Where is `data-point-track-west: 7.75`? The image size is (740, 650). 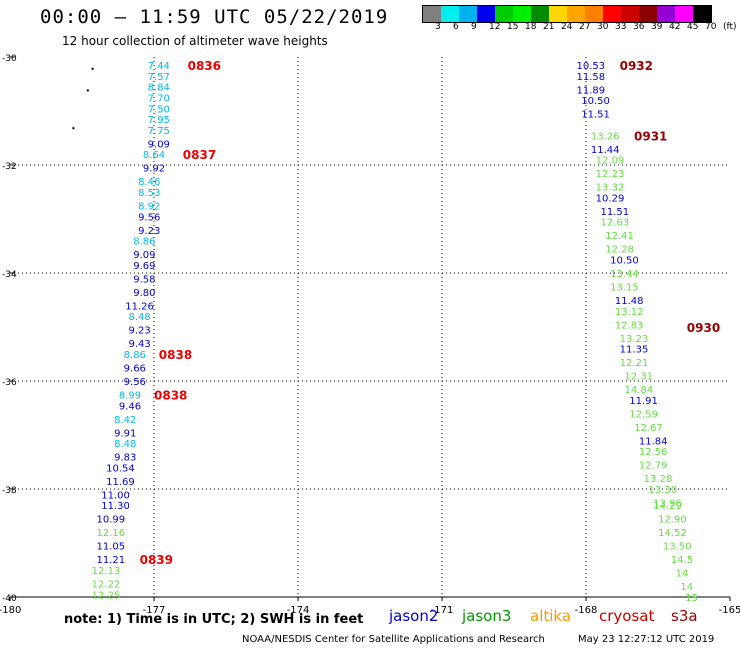 data-point-track-west: 7.75 is located at coordinates (159, 131).